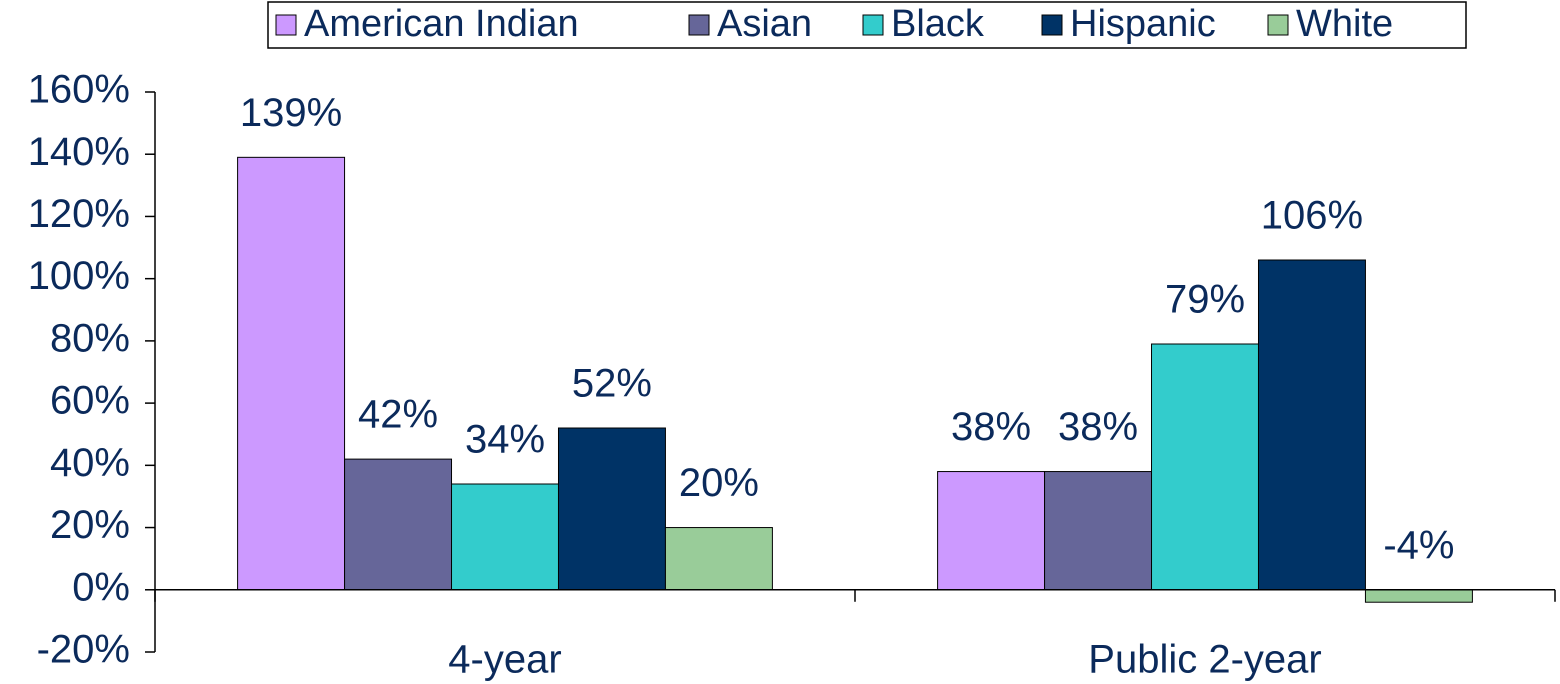 This screenshot has height=684, width=1560. Describe the element at coordinates (79, 152) in the screenshot. I see `y-tick-label: 140%` at that location.